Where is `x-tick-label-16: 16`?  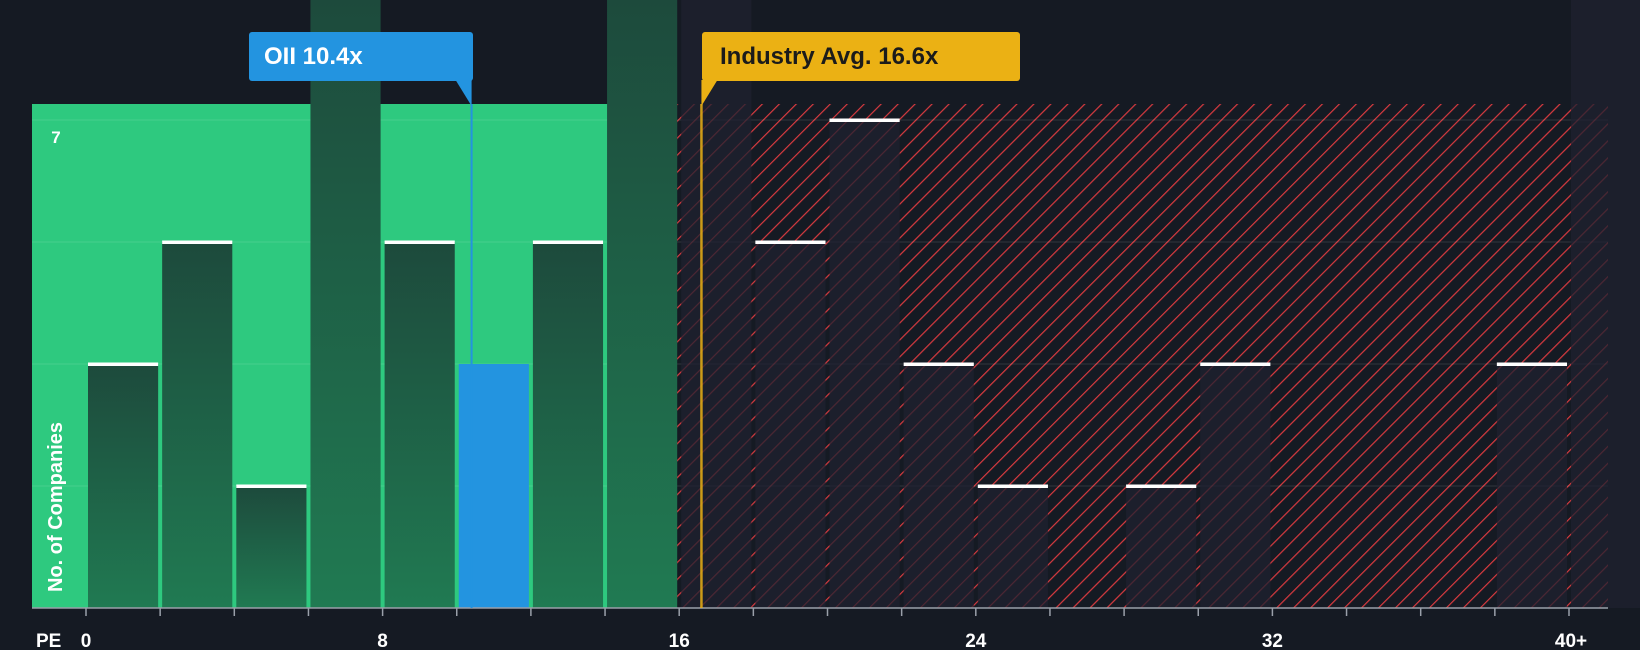
x-tick-label-16: 16 is located at coordinates (679, 640).